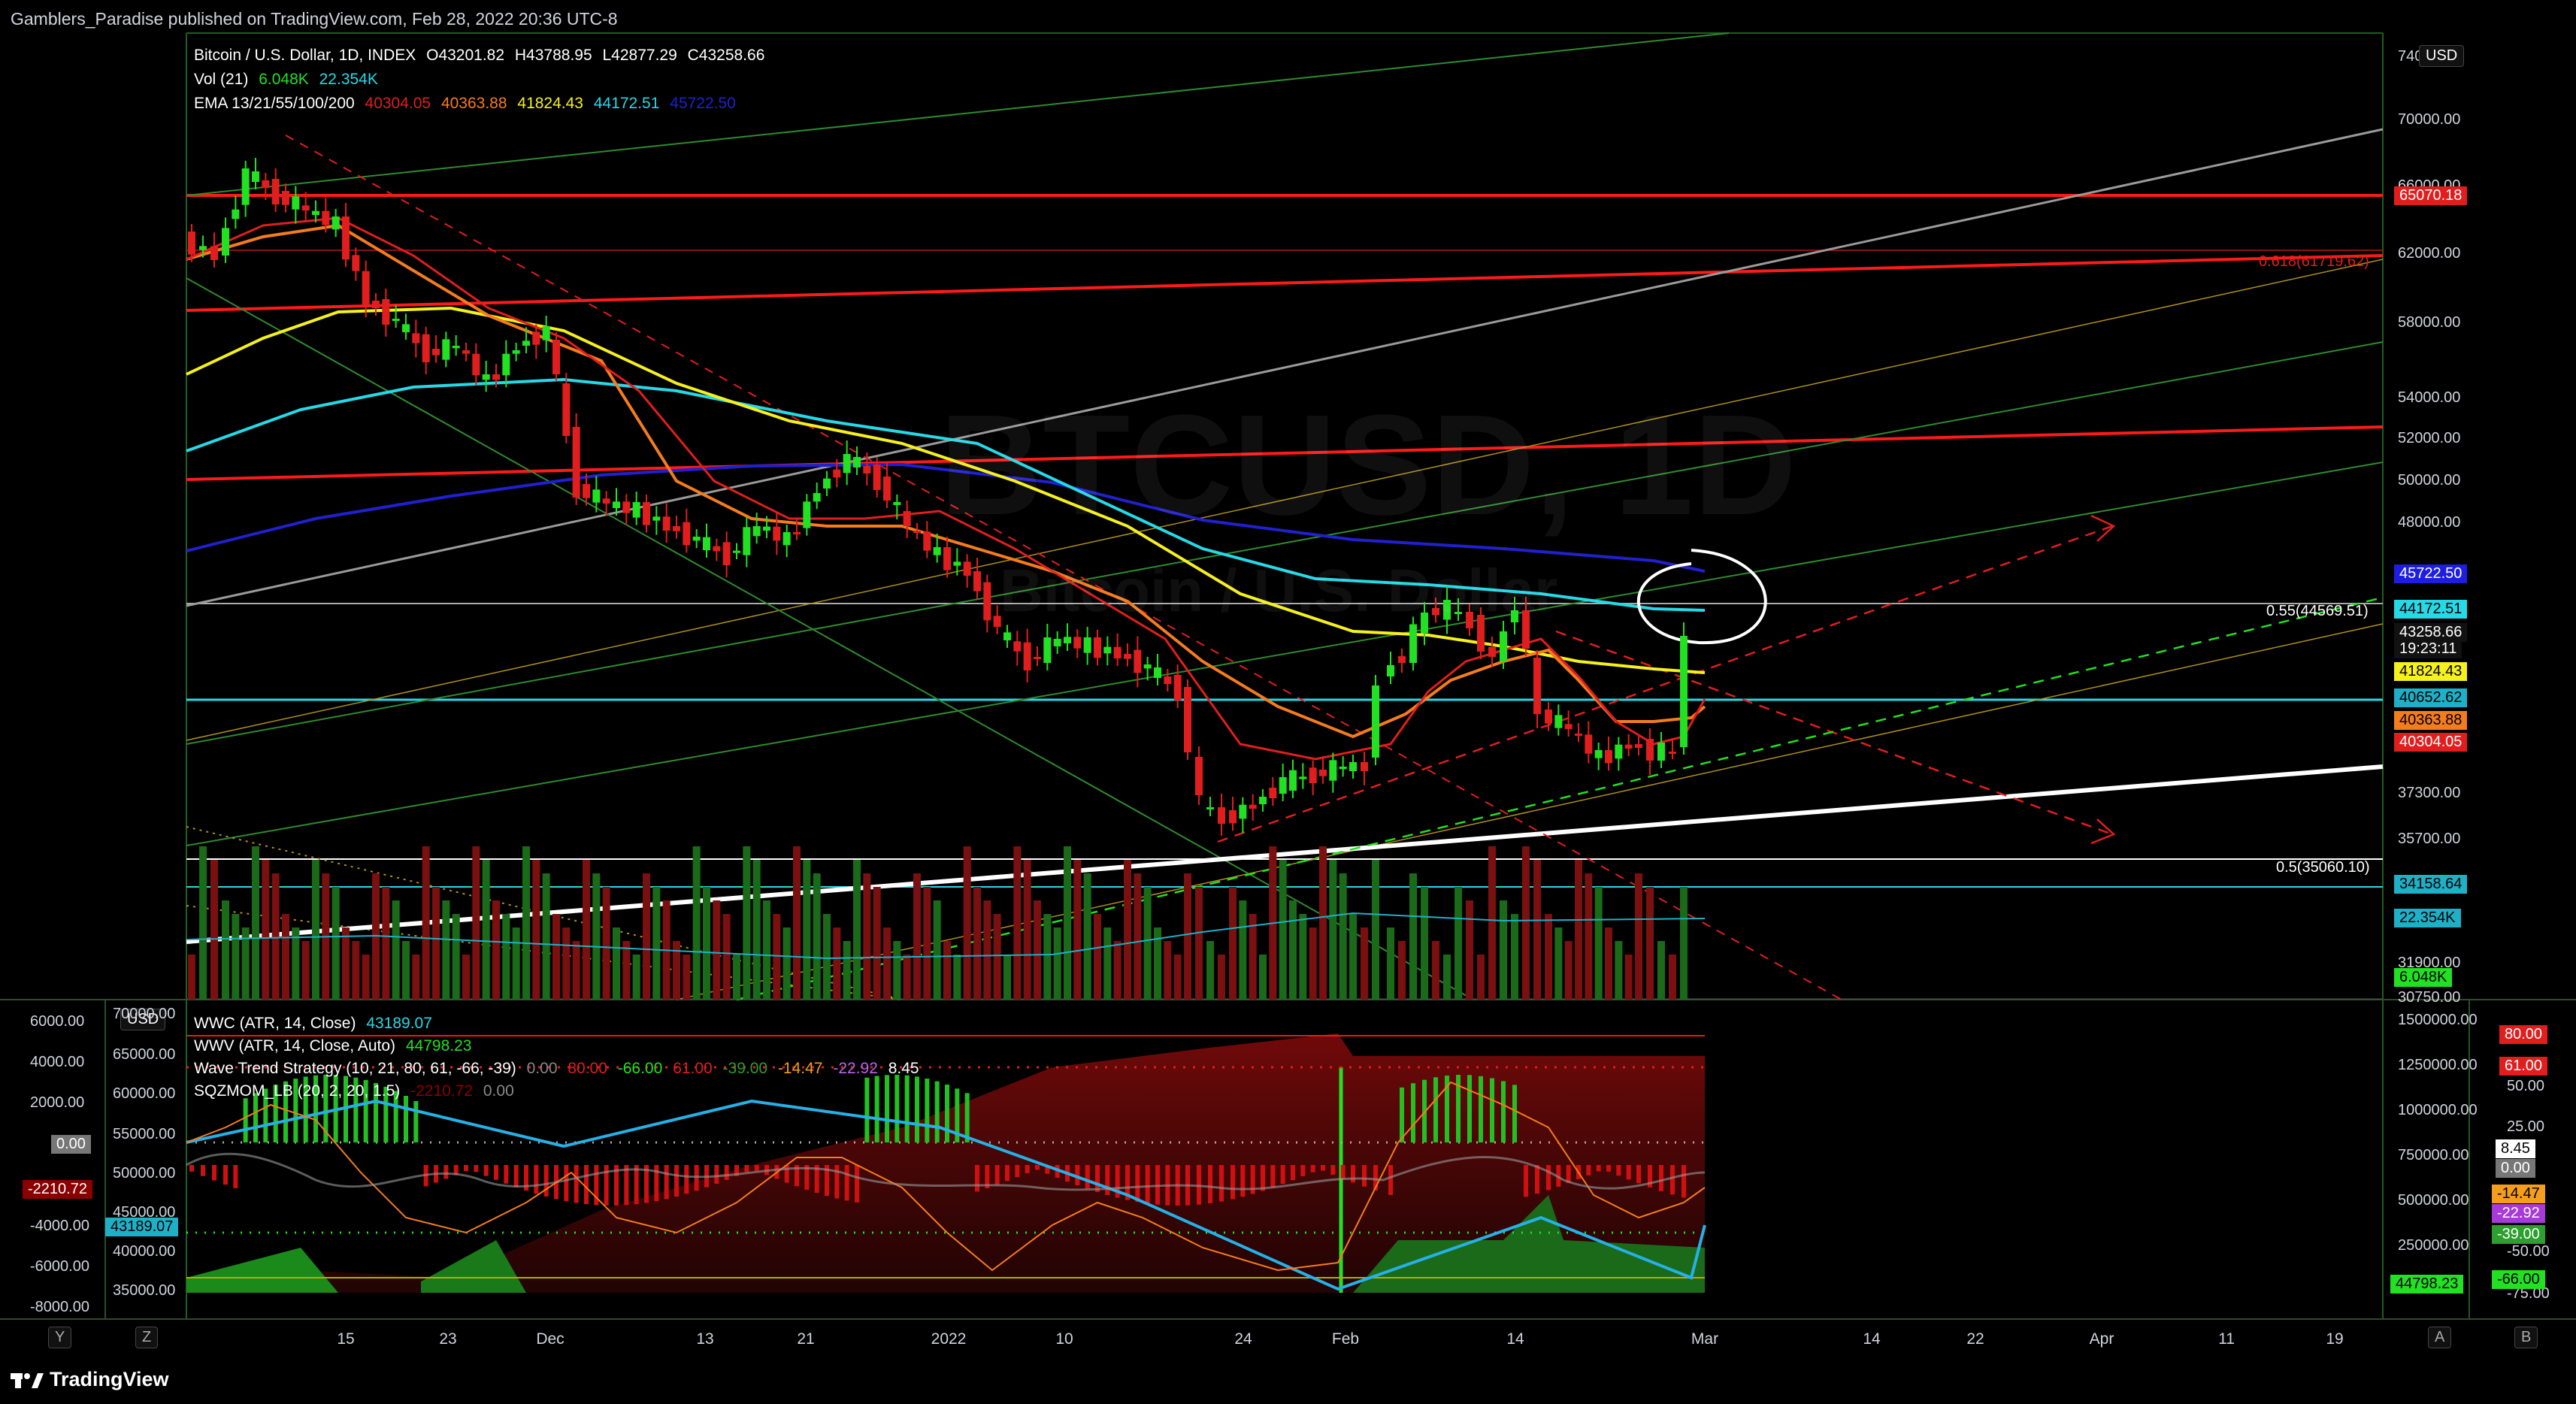 The width and height of the screenshot is (2576, 1404). What do you see at coordinates (60, 1338) in the screenshot?
I see `box-y: Y` at bounding box center [60, 1338].